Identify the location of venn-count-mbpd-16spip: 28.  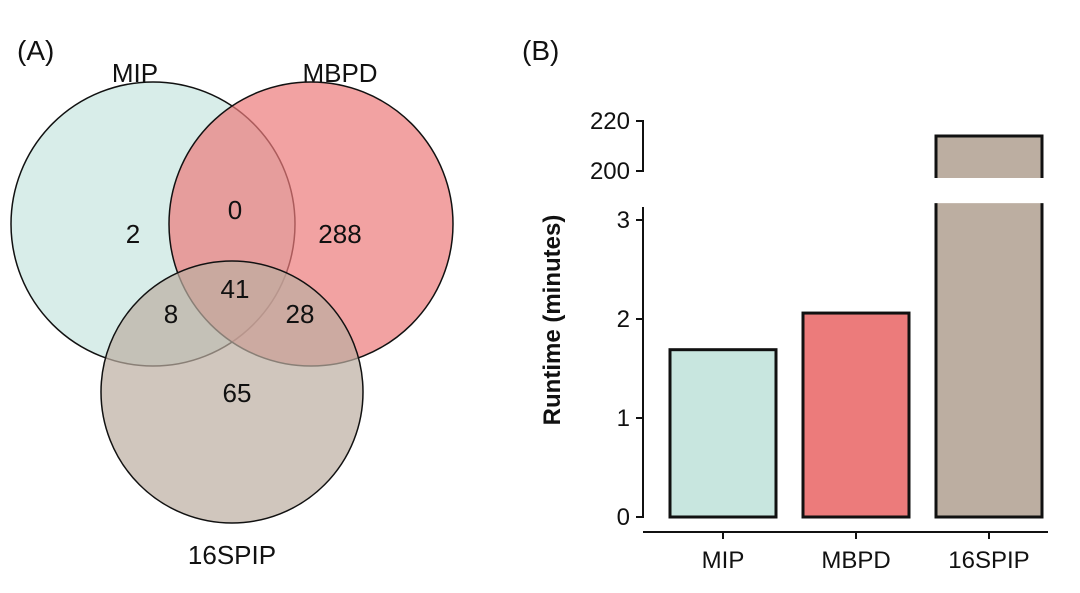
(300, 314).